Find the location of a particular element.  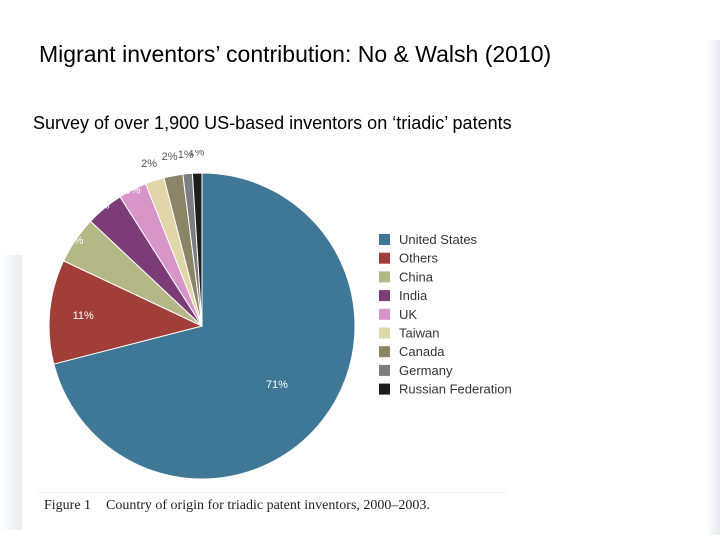

slice-label-uk: 3% is located at coordinates (133, 191).